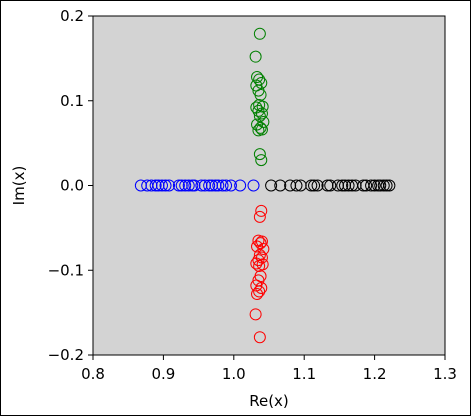  What do you see at coordinates (19, 186) in the screenshot?
I see `y-axis-label: Im(x)` at bounding box center [19, 186].